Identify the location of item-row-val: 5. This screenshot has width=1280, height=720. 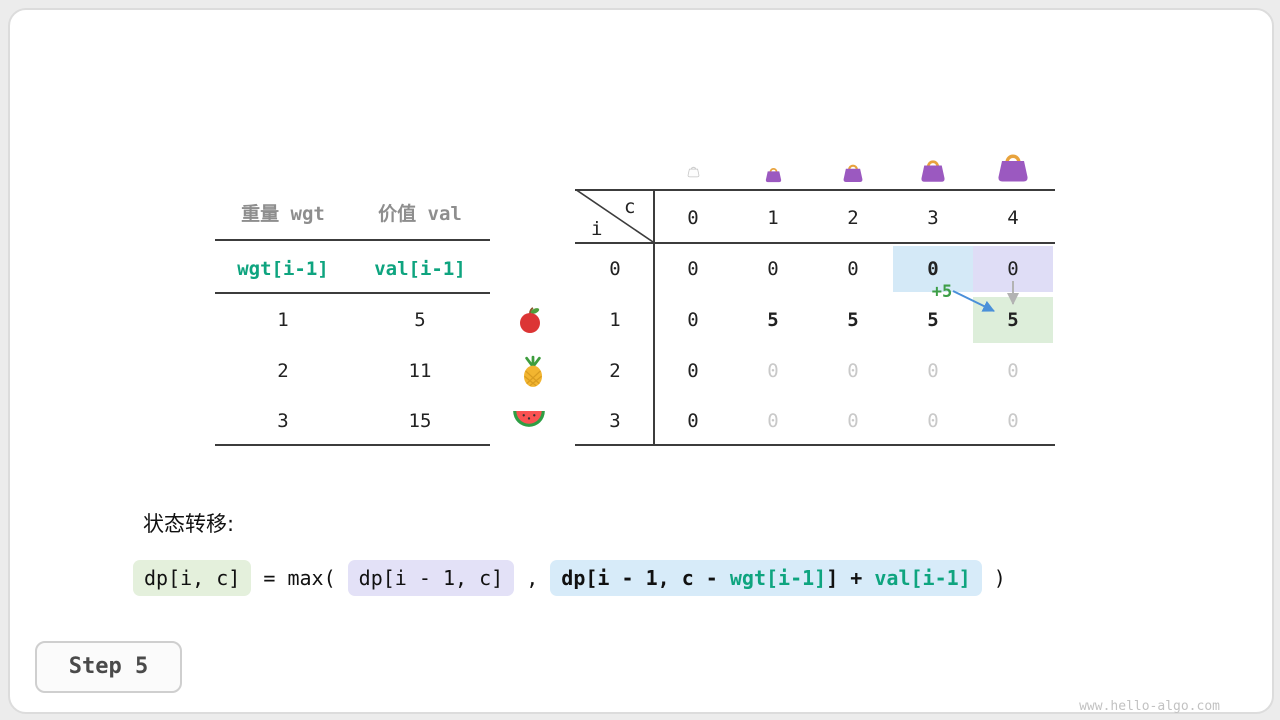
(420, 320).